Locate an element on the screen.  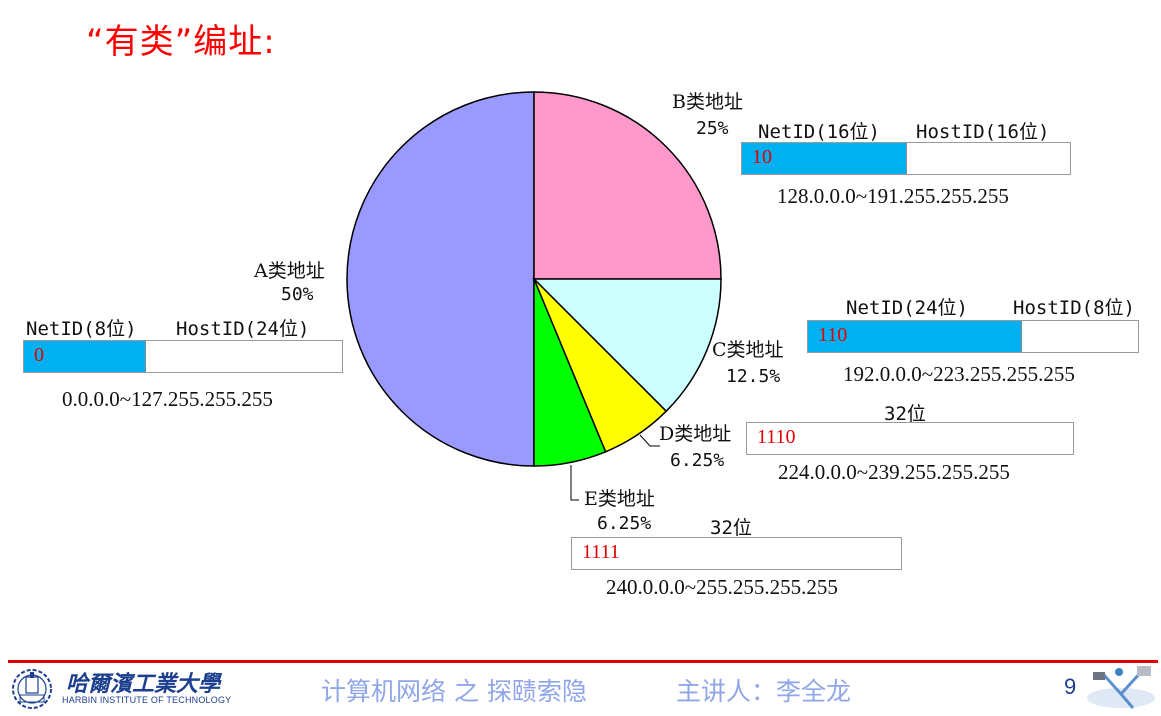
leader-line-e is located at coordinates (574, 483).